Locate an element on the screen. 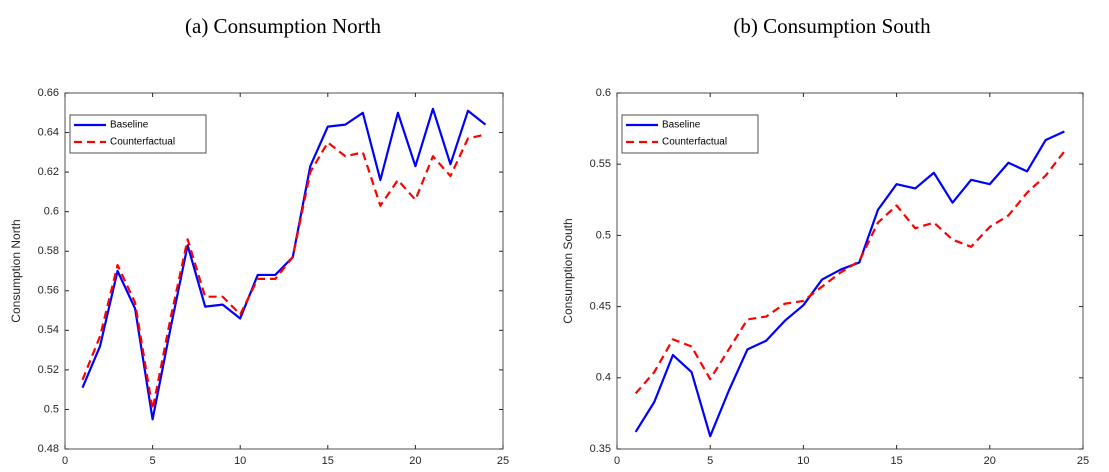 This screenshot has width=1109, height=472. y-tick-label: 0.64 is located at coordinates (48, 132).